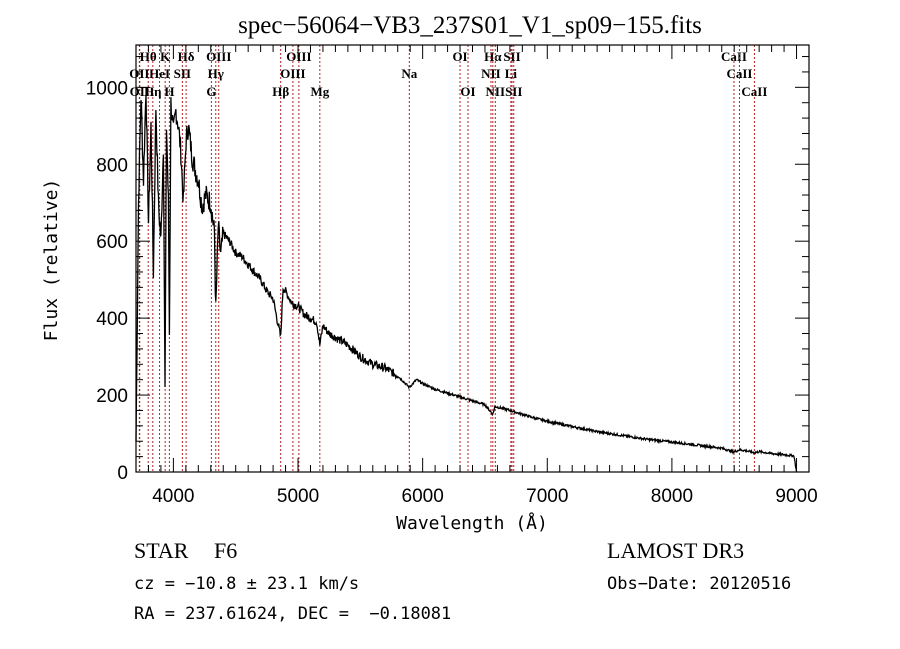 The width and height of the screenshot is (900, 649). Describe the element at coordinates (293, 614) in the screenshot. I see `coordinates: RA = 237.61624, DEC = −0.18081` at that location.